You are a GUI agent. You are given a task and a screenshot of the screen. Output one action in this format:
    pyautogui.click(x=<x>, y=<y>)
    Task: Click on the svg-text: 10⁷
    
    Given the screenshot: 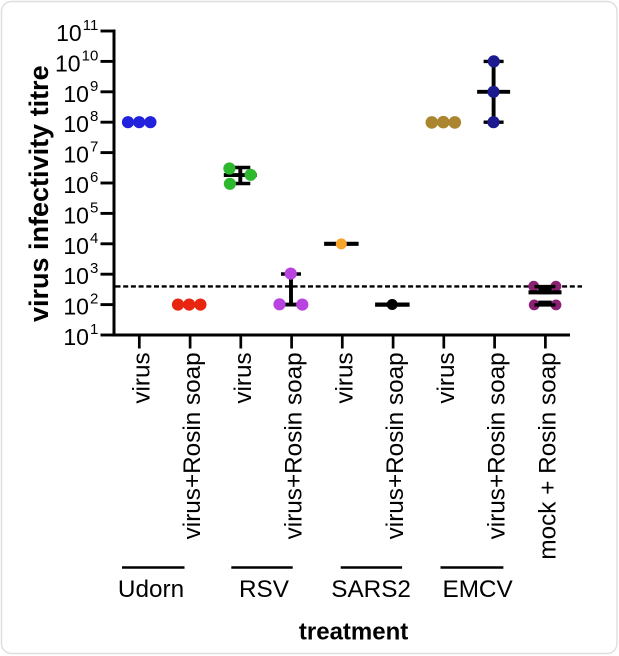 What is the action you would take?
    pyautogui.click(x=80, y=153)
    